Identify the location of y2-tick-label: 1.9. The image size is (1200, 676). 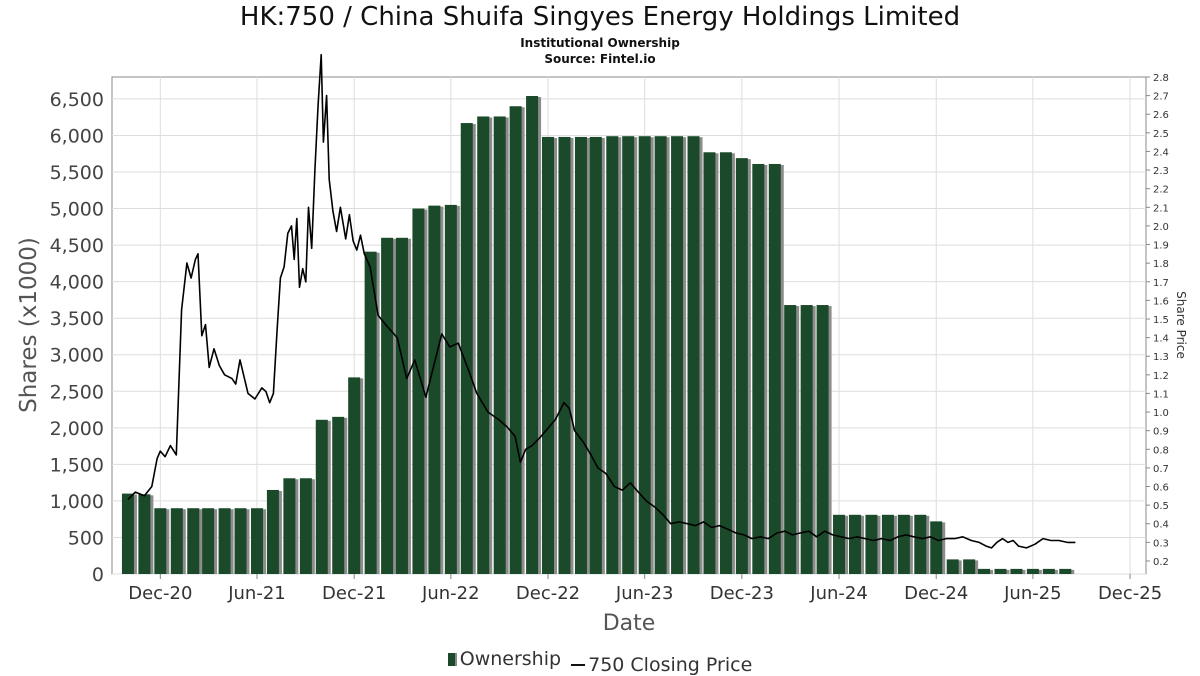
(1161, 246).